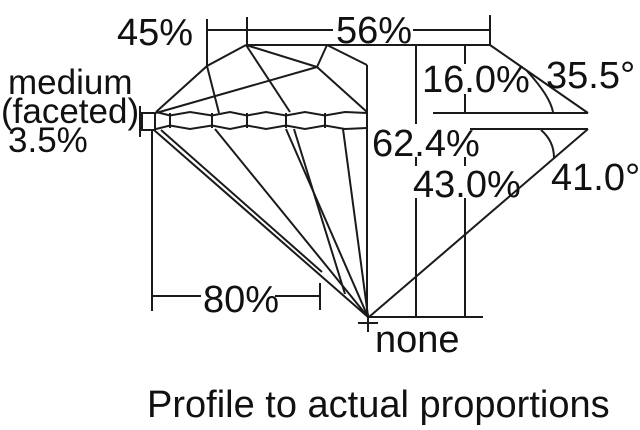  Describe the element at coordinates (268, 78) in the screenshot. I see `bezel-facet-edge` at that location.